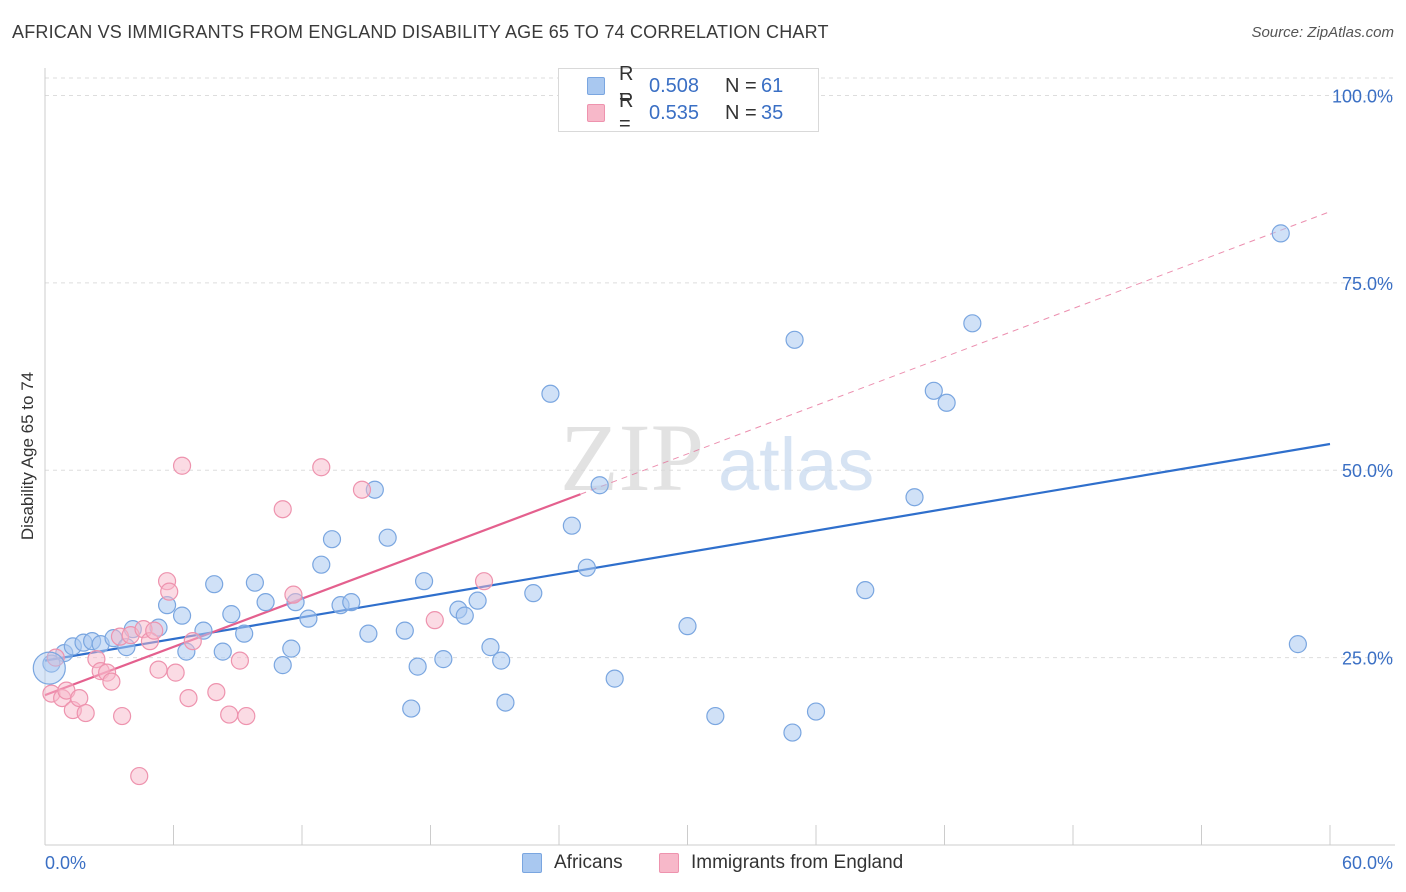 The image size is (1406, 892). What do you see at coordinates (1367, 284) in the screenshot?
I see `y-tick-label: 75.0%` at bounding box center [1367, 284].